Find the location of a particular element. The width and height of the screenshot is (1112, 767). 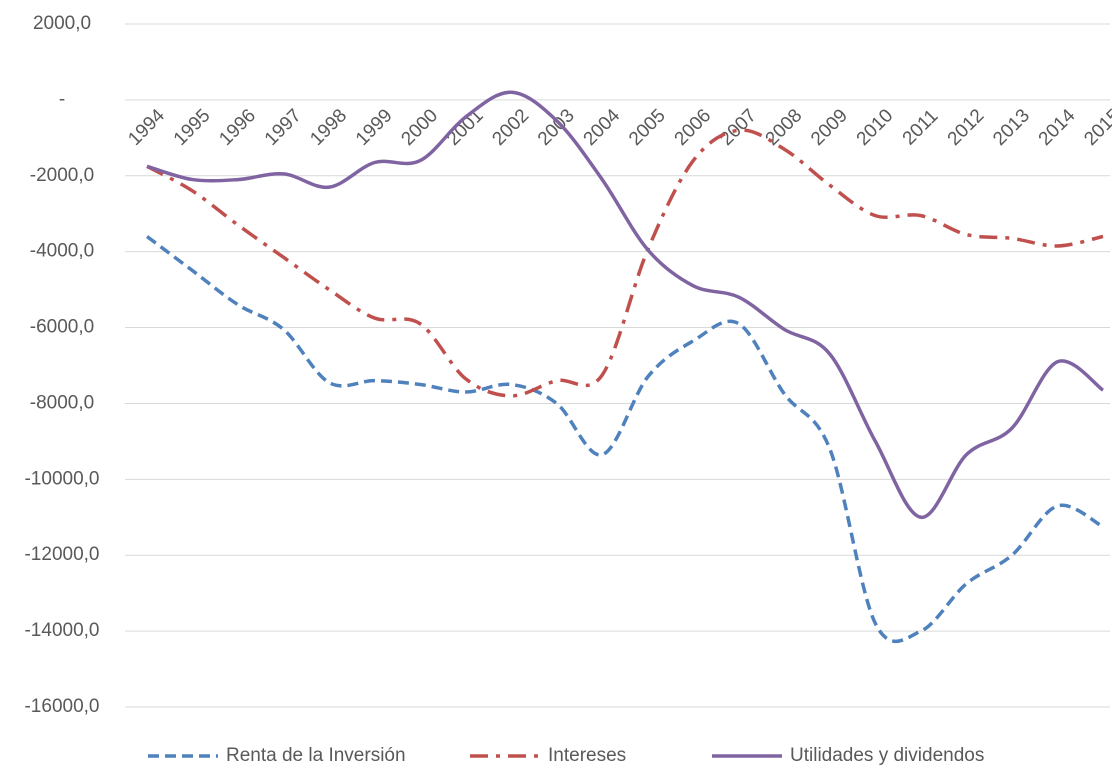

x-tick-label: 2013 is located at coordinates (1011, 127).